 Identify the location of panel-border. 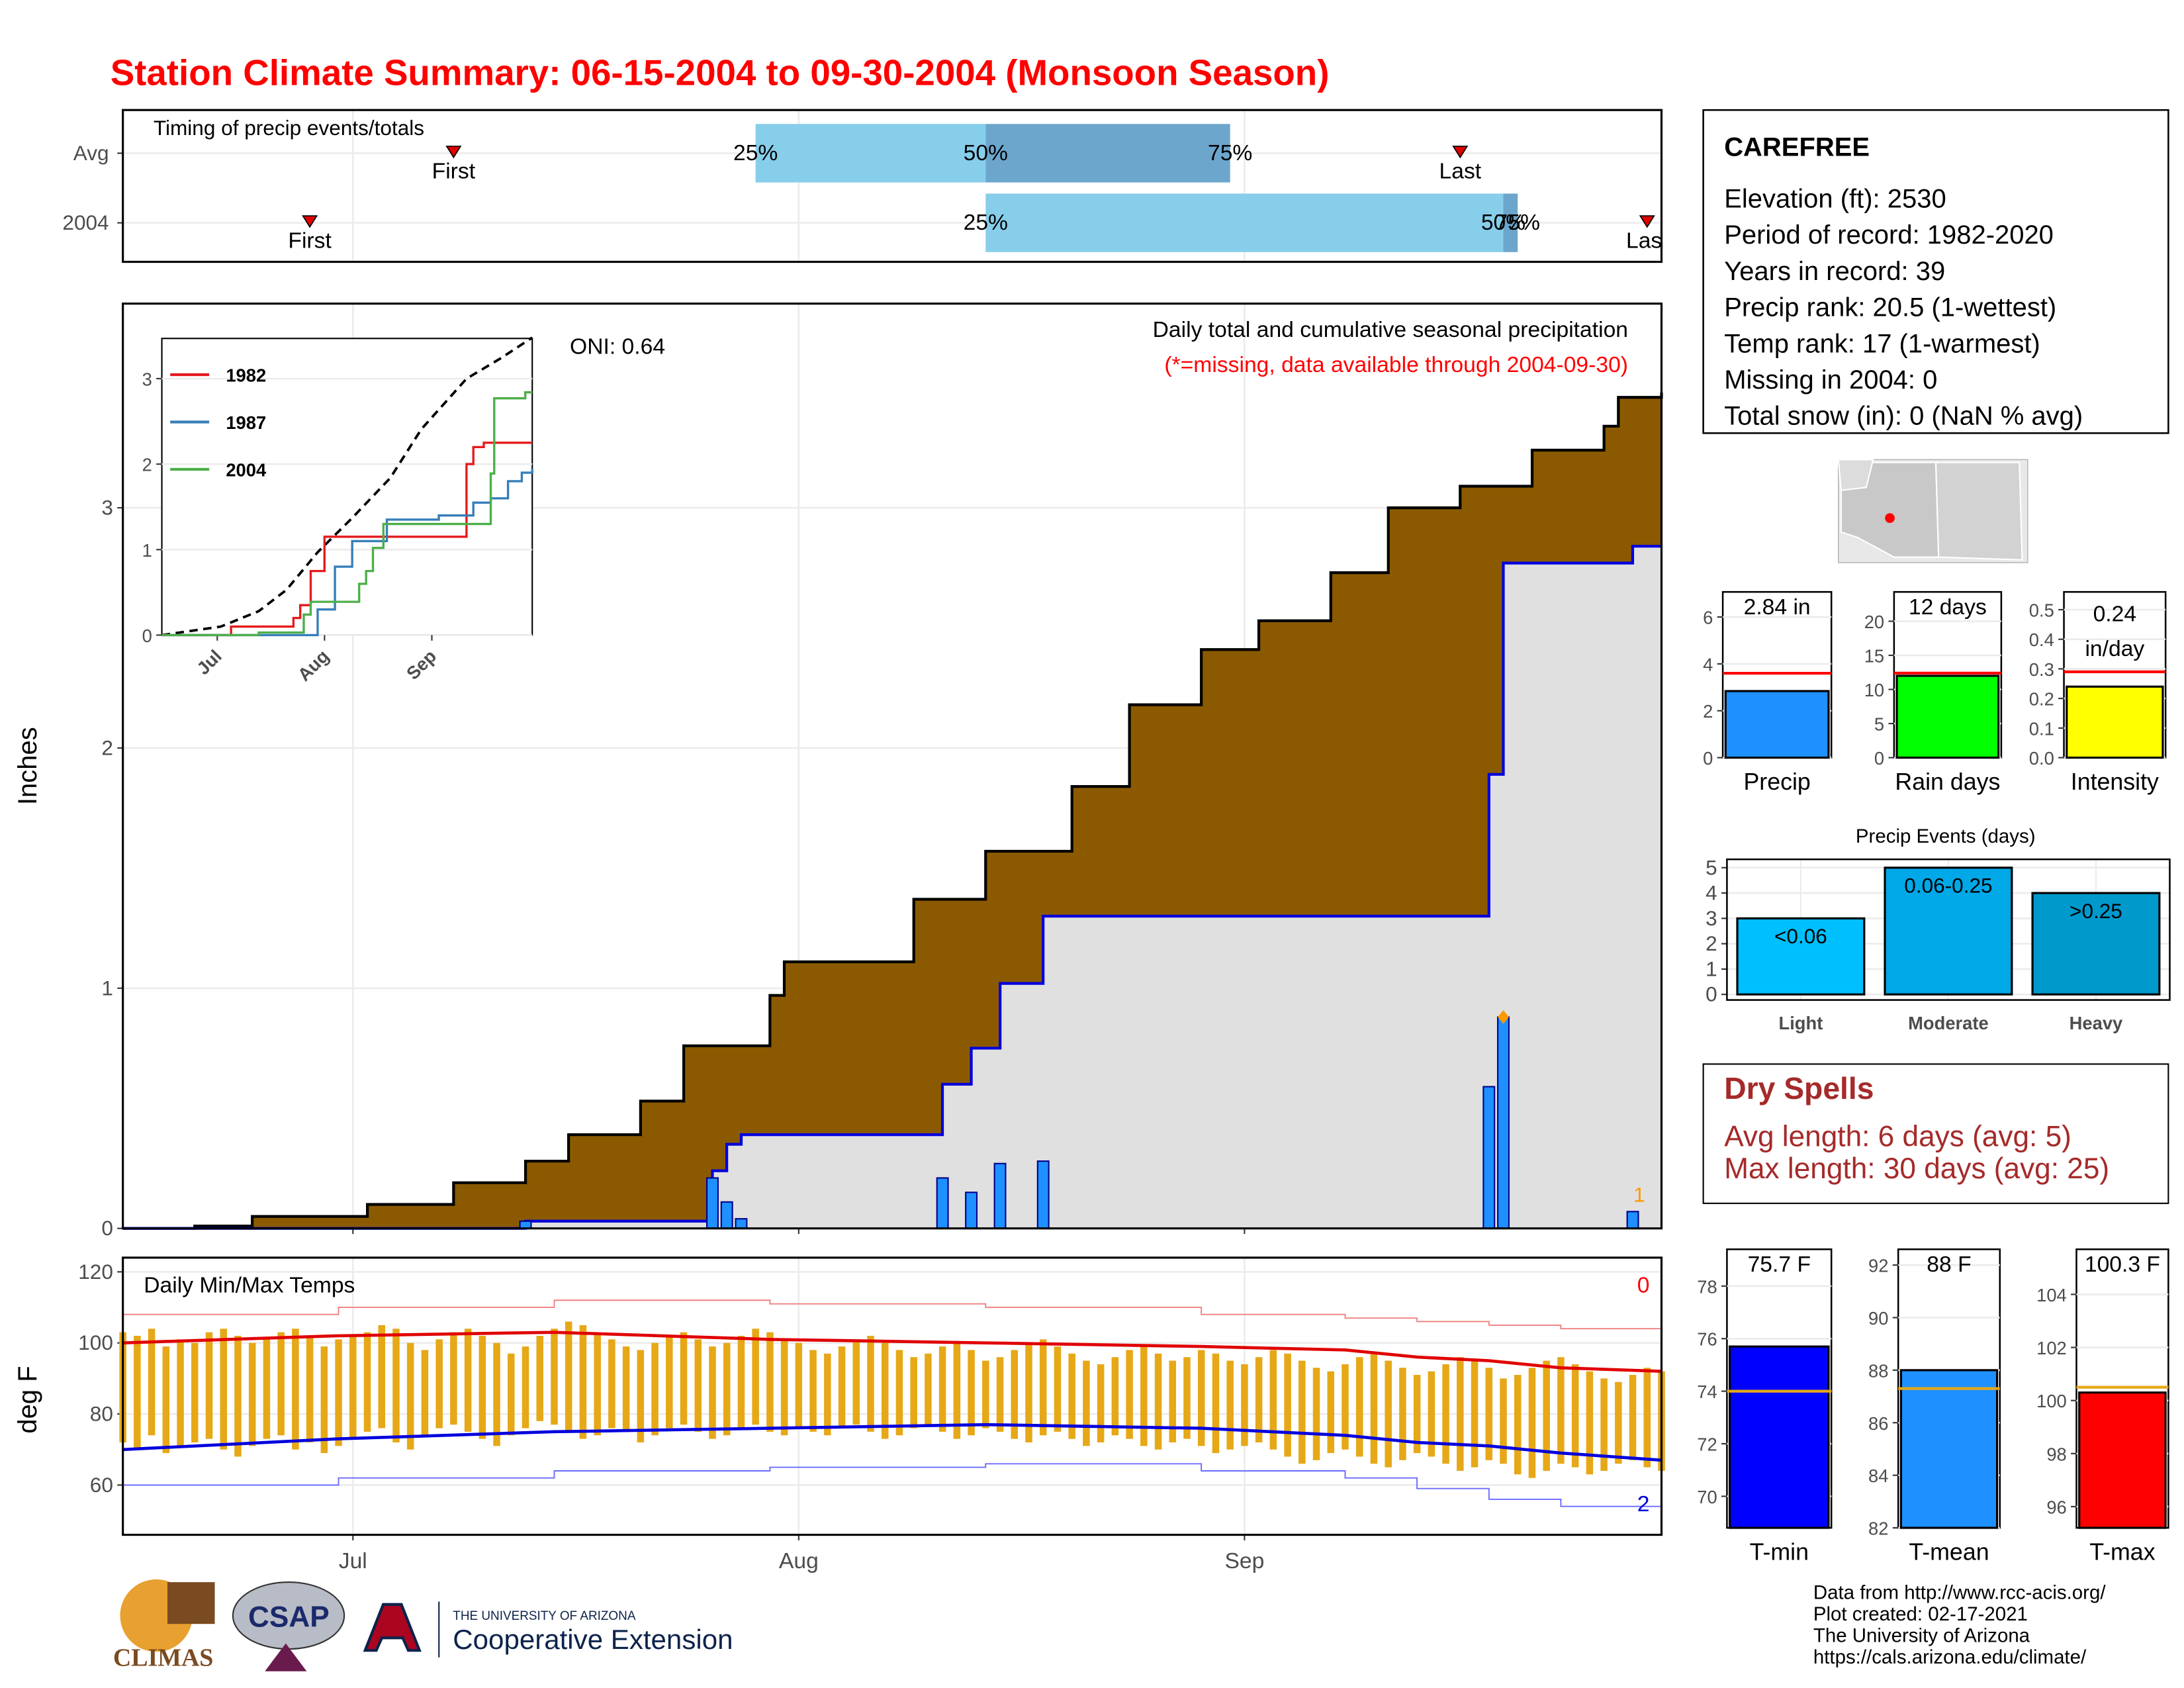
(893, 186).